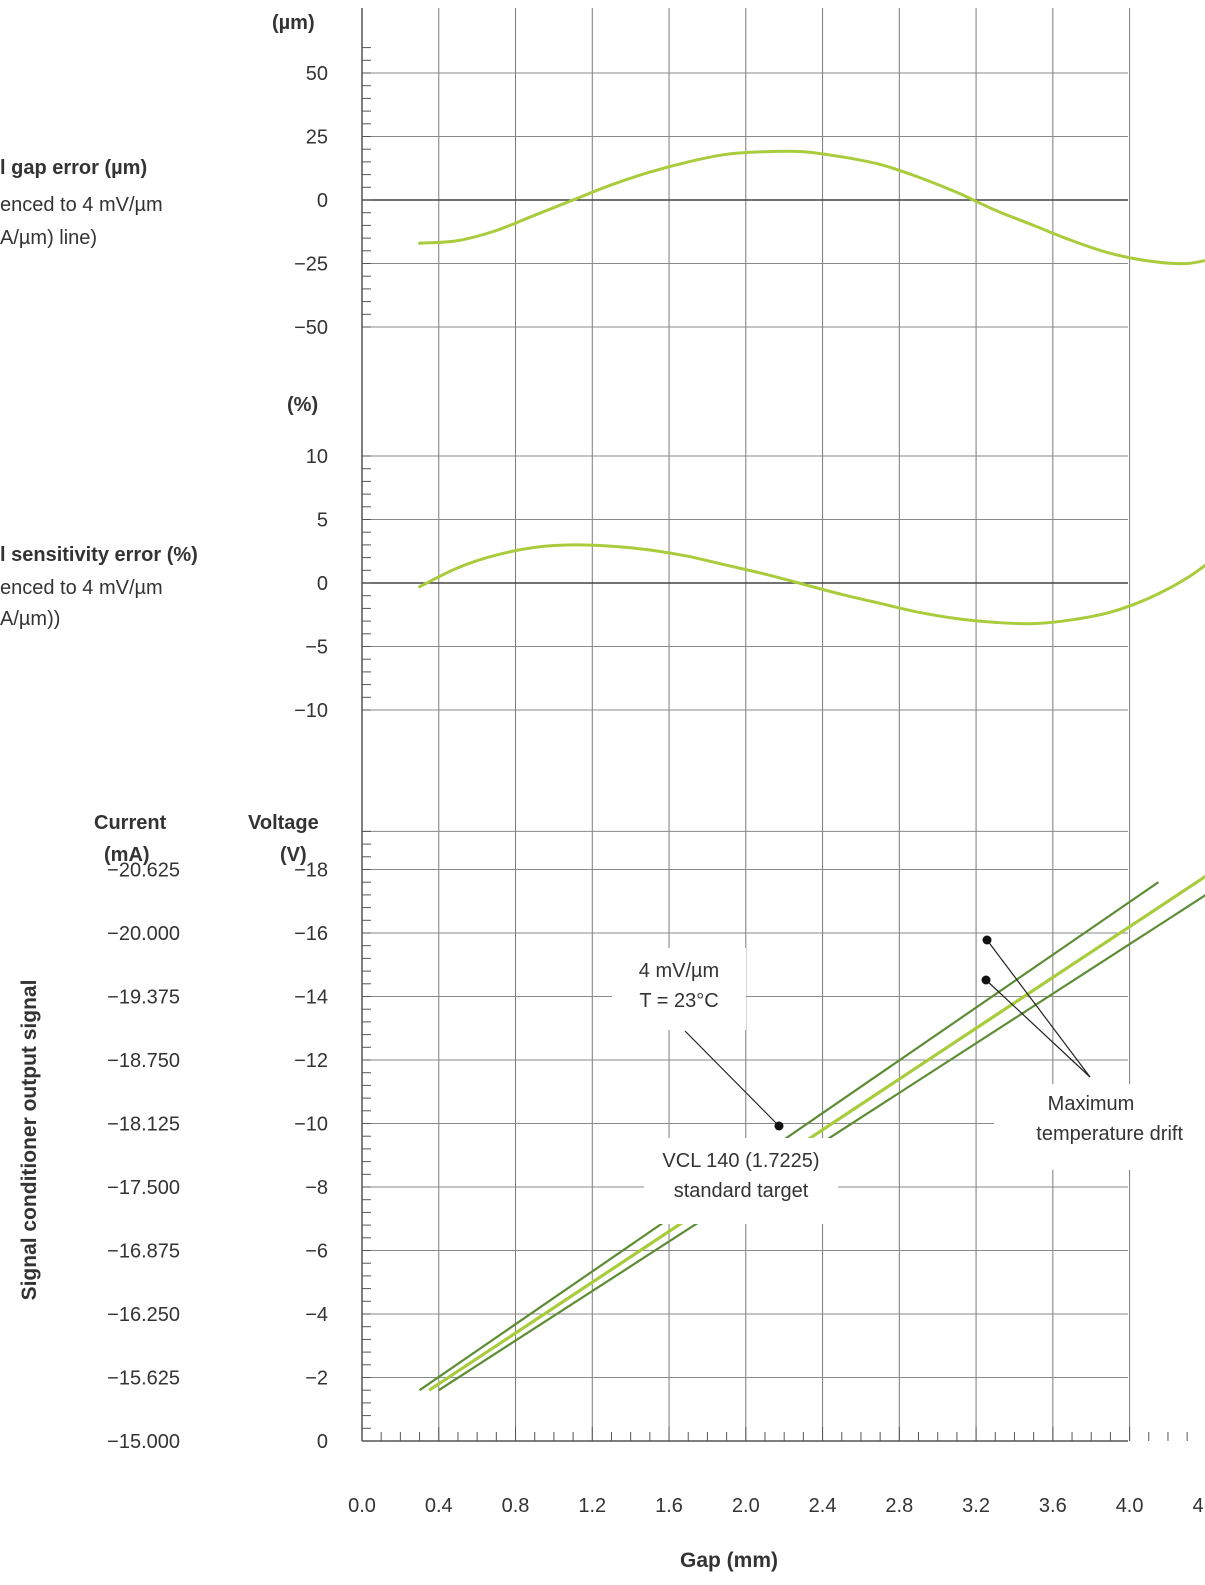 Image resolution: width=1205 pixels, height=1585 pixels. I want to click on drift-callout-line1: Maximum, so click(1091, 1104).